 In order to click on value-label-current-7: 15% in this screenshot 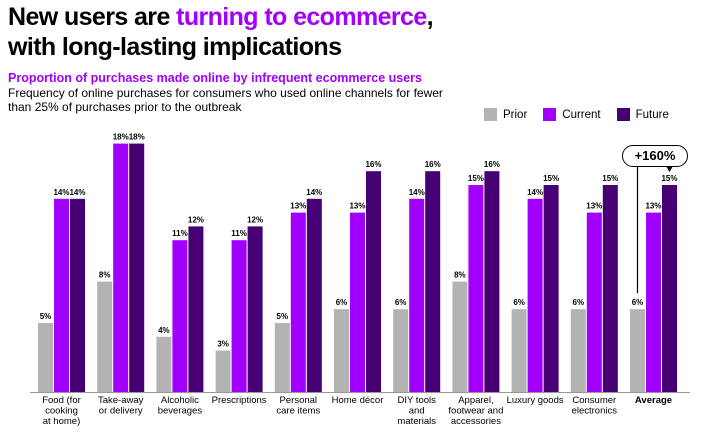, I will do `click(476, 178)`.